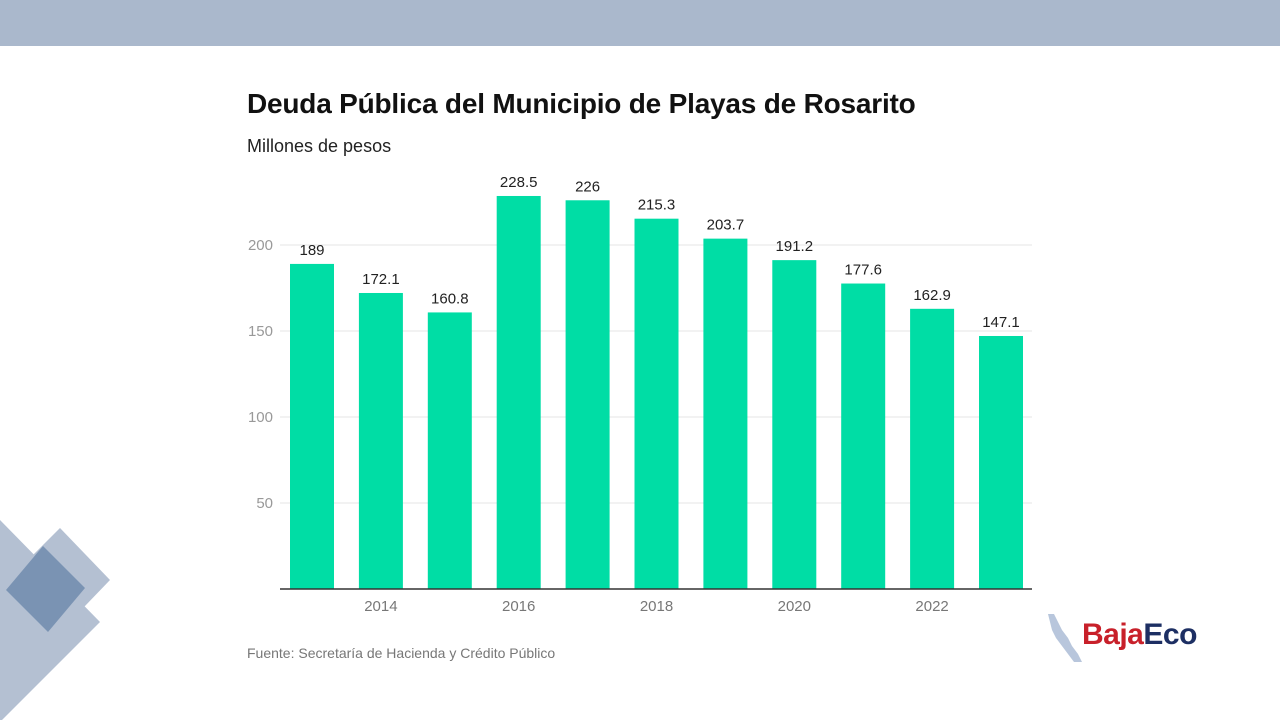  Describe the element at coordinates (518, 392) in the screenshot. I see `bar-2016` at that location.